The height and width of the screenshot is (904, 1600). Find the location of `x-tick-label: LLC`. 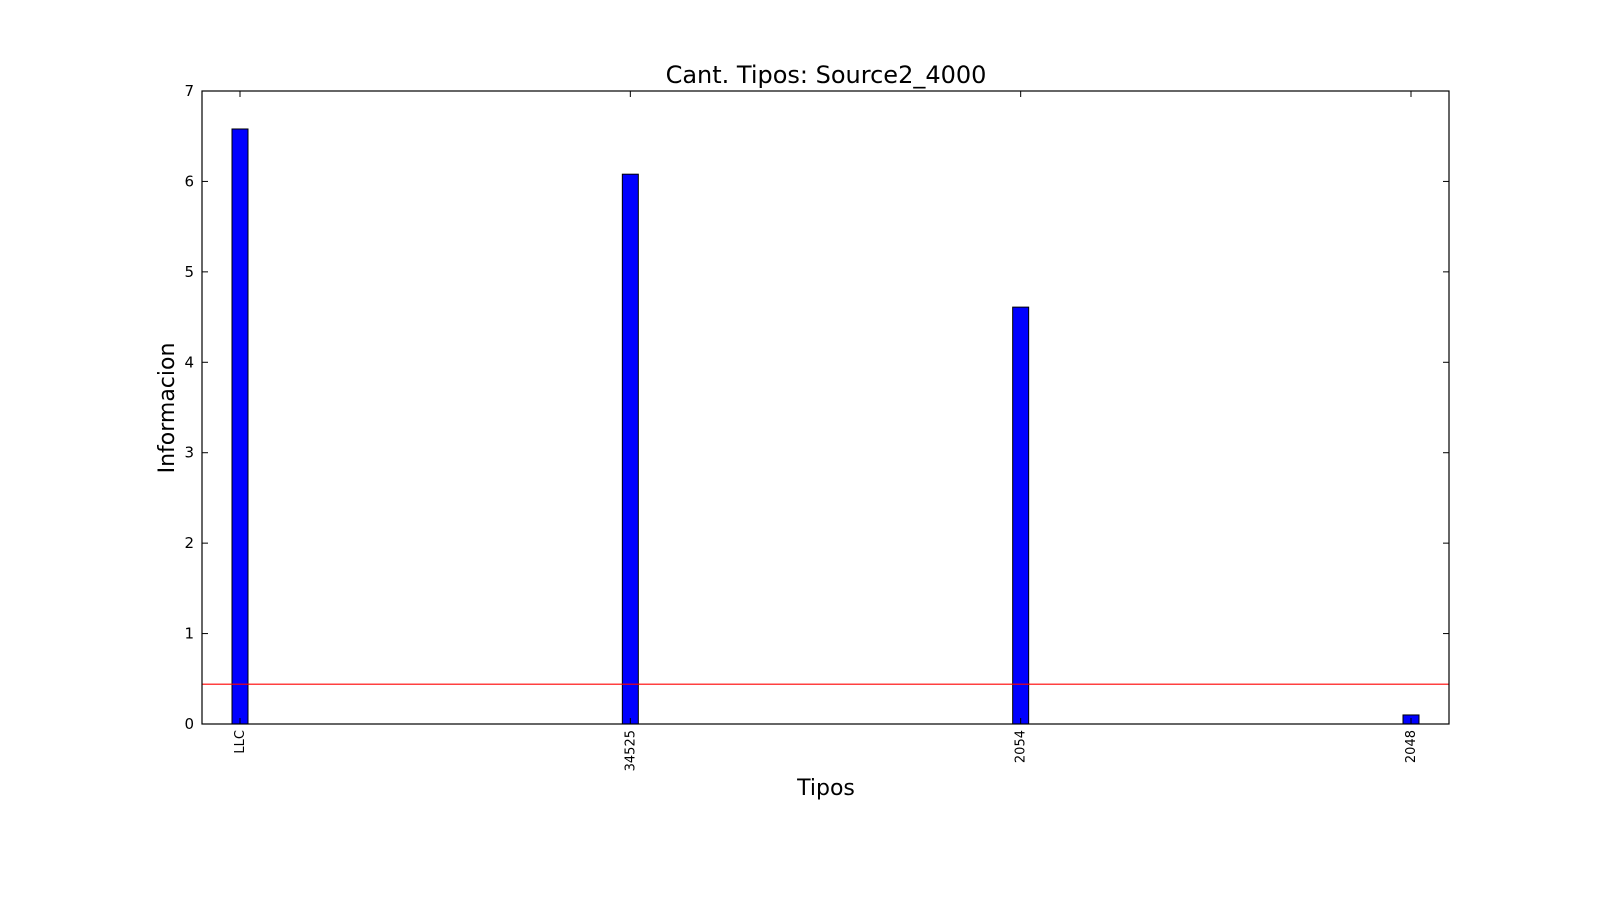

x-tick-label: LLC is located at coordinates (240, 742).